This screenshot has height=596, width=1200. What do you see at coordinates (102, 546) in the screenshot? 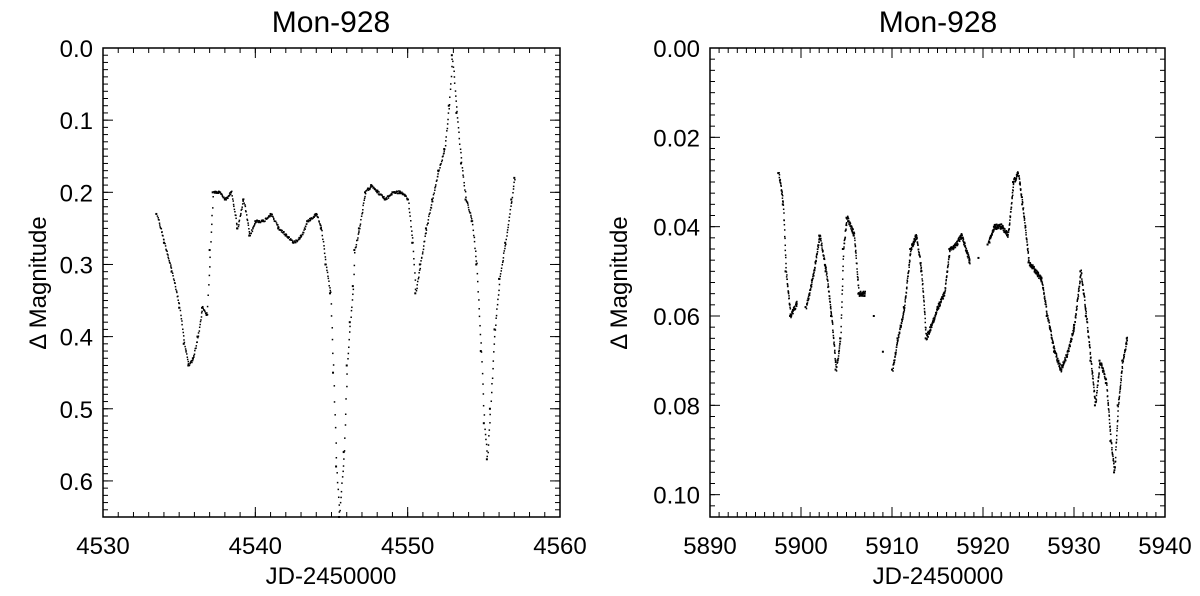
I see `x-tick-label: 4530` at bounding box center [102, 546].